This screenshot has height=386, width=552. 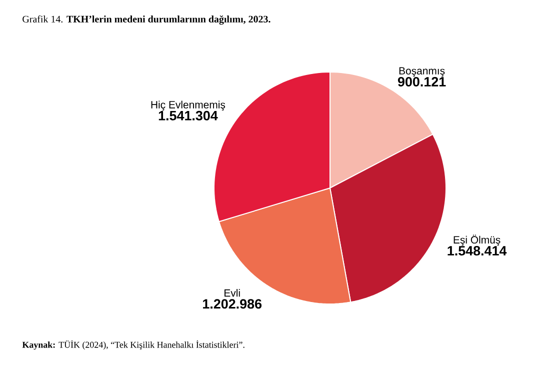 What do you see at coordinates (146, 20) in the screenshot?
I see `chart-title: Grafik 14. TKH’lerin medeni durumlarının dağılımı, 2023.` at bounding box center [146, 20].